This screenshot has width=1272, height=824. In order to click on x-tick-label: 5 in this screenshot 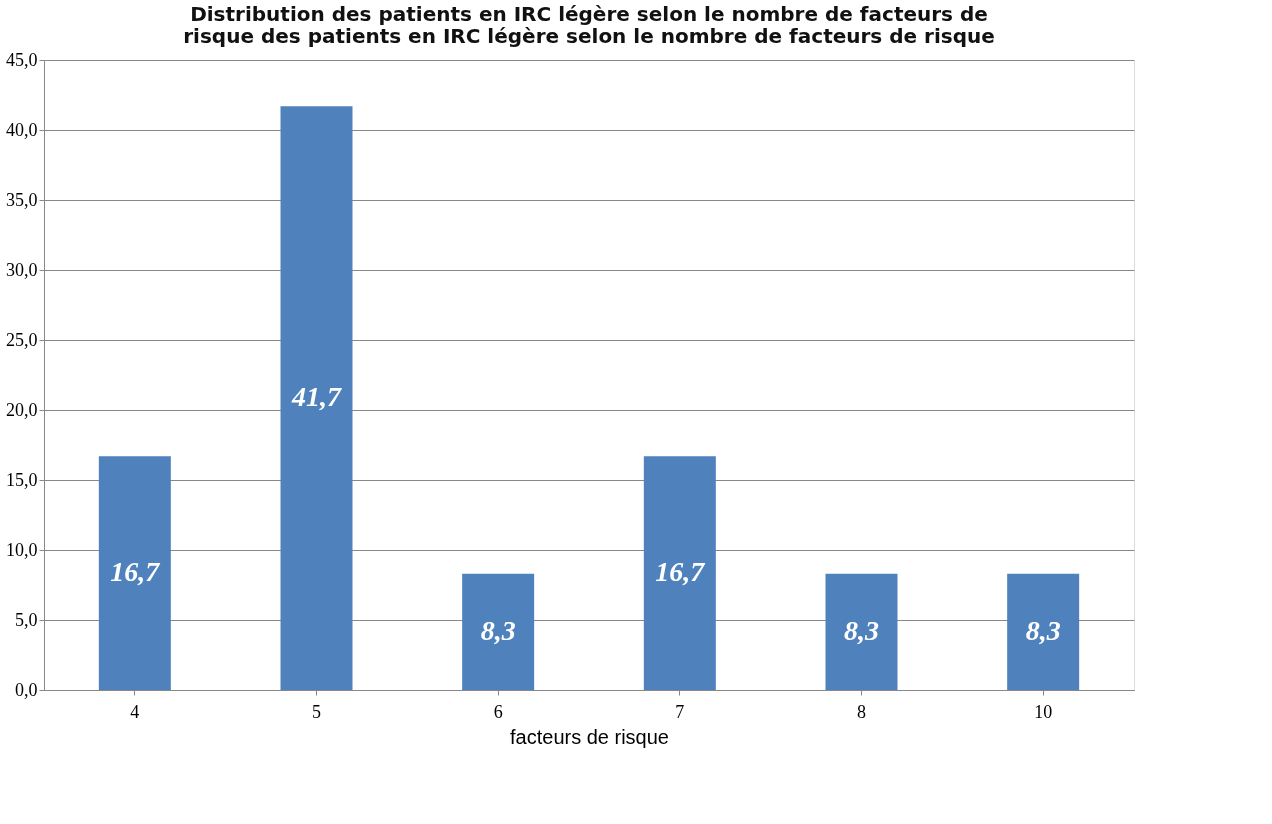, I will do `click(316, 711)`.